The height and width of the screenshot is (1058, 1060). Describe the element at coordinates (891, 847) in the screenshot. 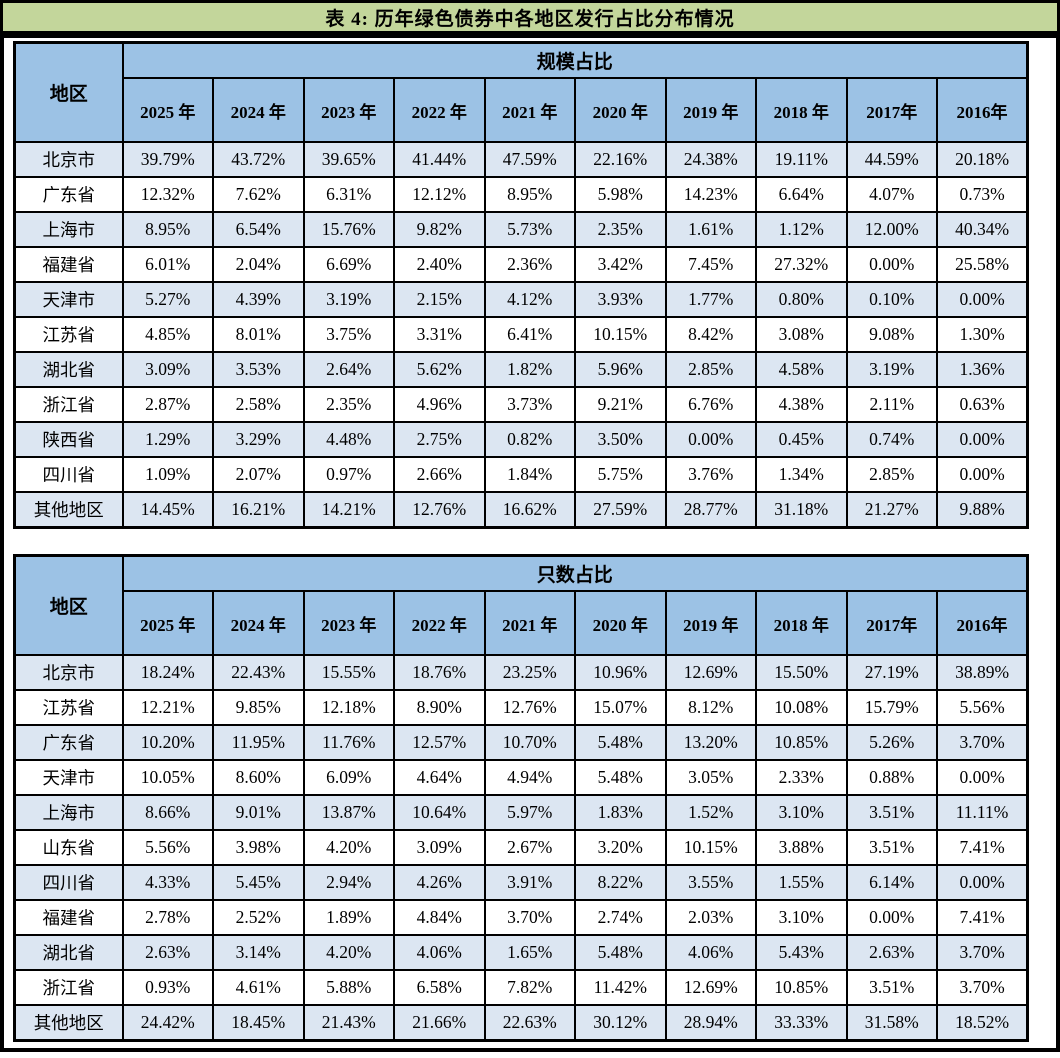

I see `value-cell: 3.51%` at that location.